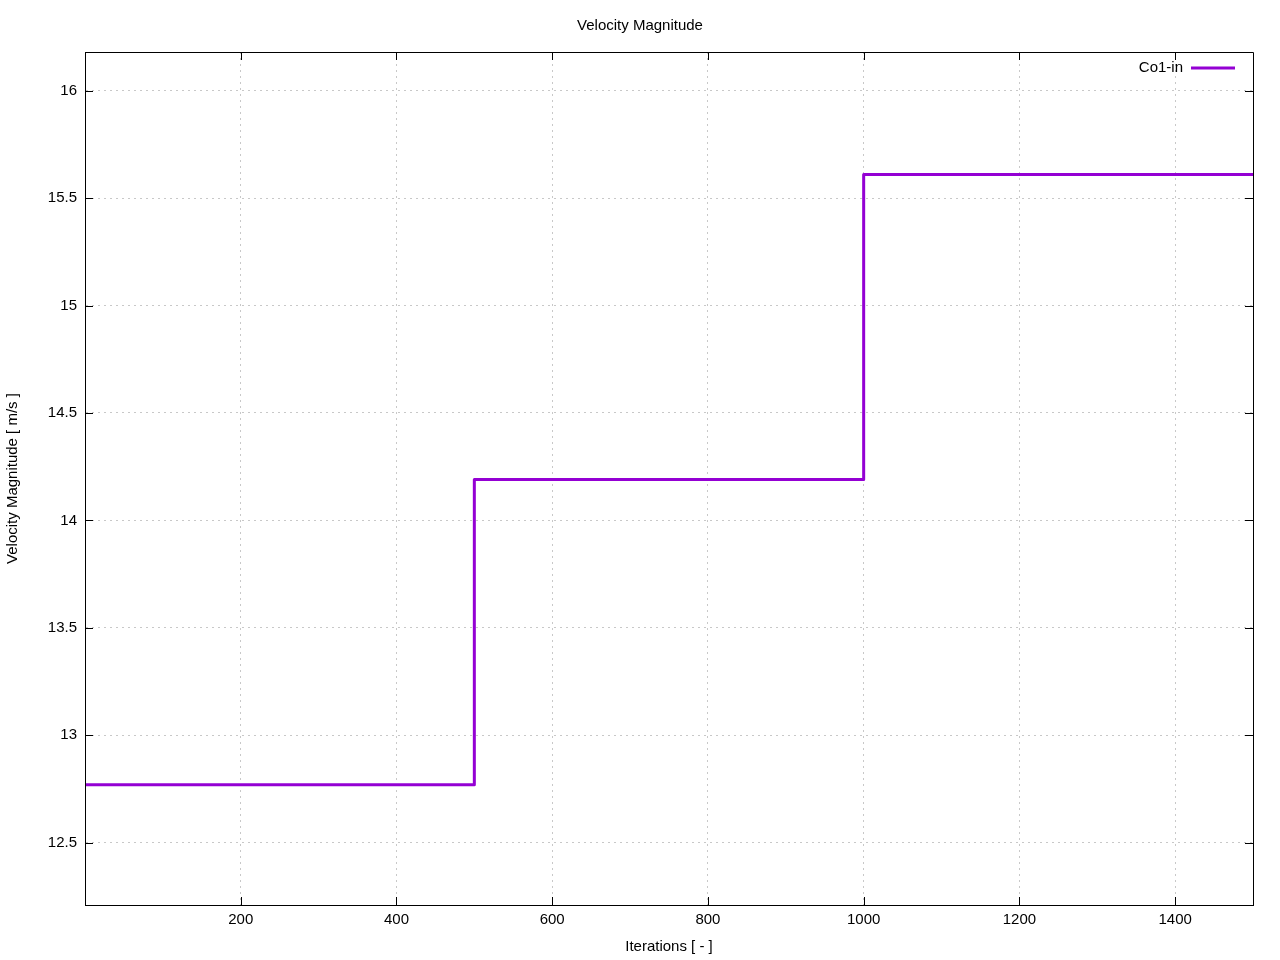  I want to click on x-tick-label: 200, so click(241, 919).